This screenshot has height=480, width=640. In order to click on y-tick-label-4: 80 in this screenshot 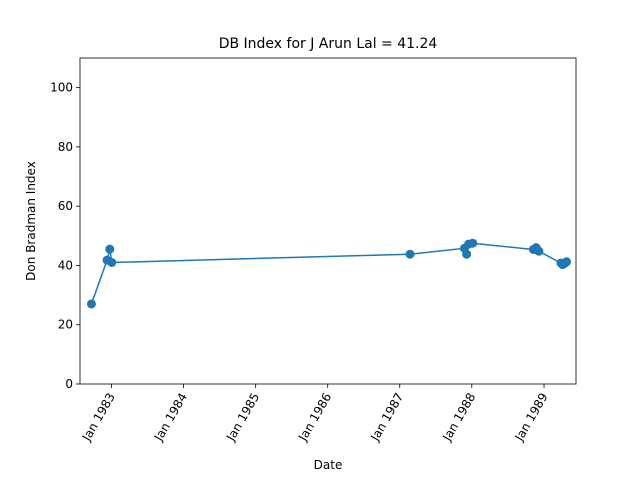, I will do `click(65, 147)`.